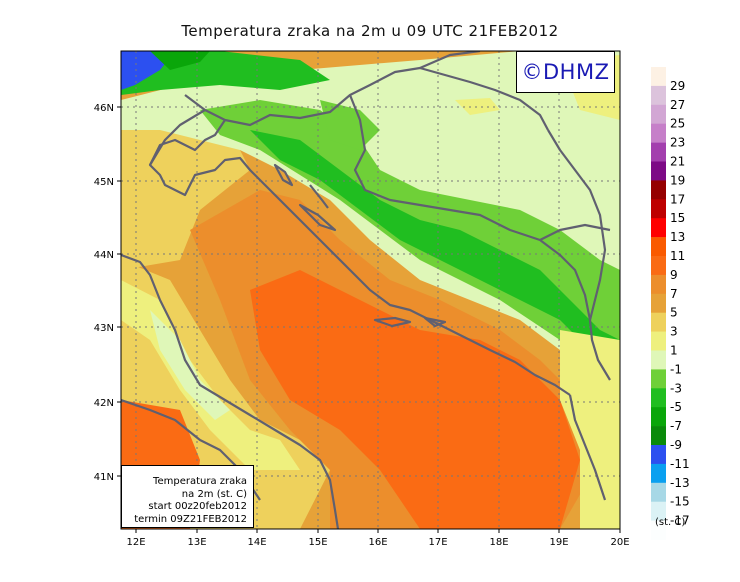  I want to click on x-tick-label: 13E, so click(196, 542).